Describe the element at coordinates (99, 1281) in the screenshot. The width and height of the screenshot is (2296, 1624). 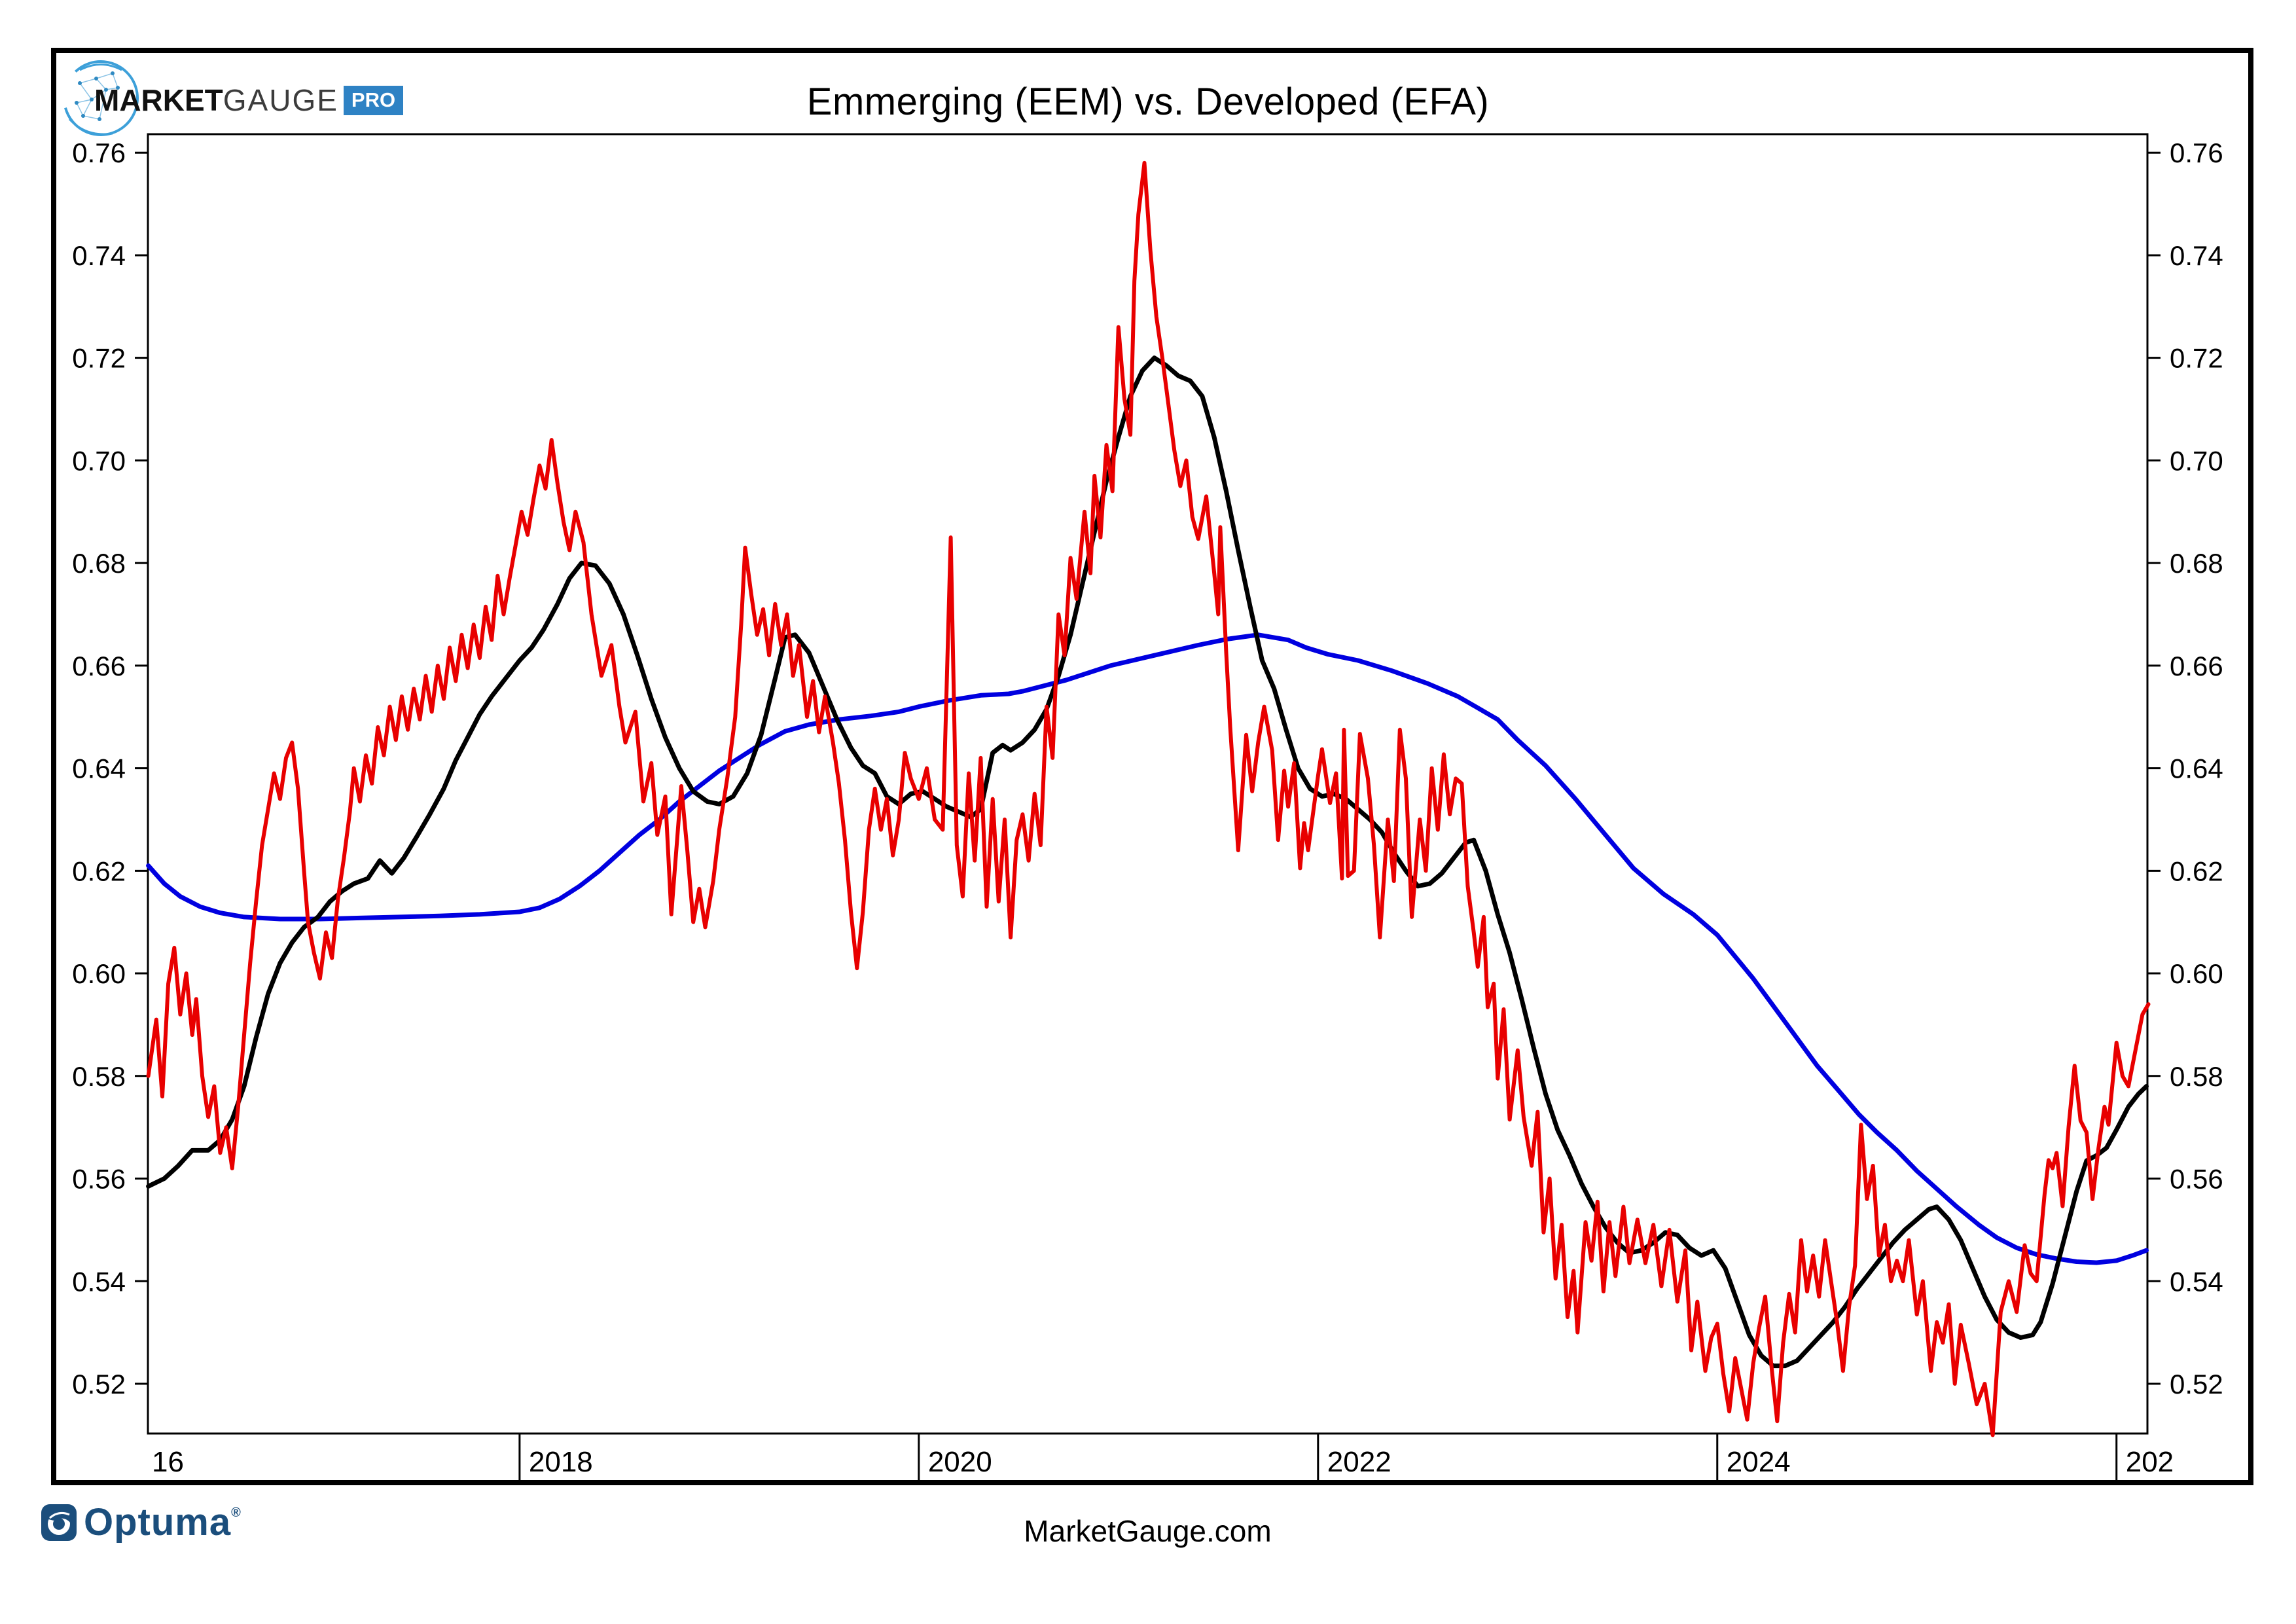
I see `y-axis-label-left: 0.54` at that location.